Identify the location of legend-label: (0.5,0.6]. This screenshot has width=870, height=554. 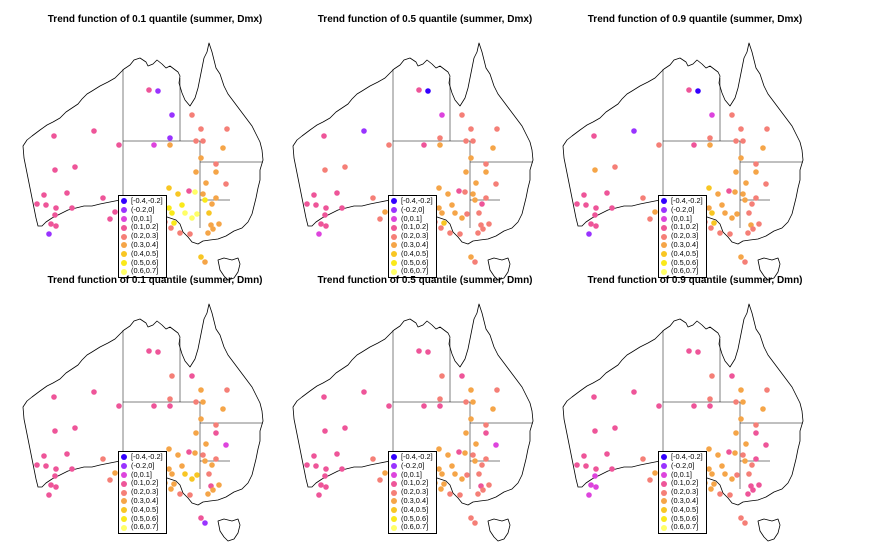
(415, 262).